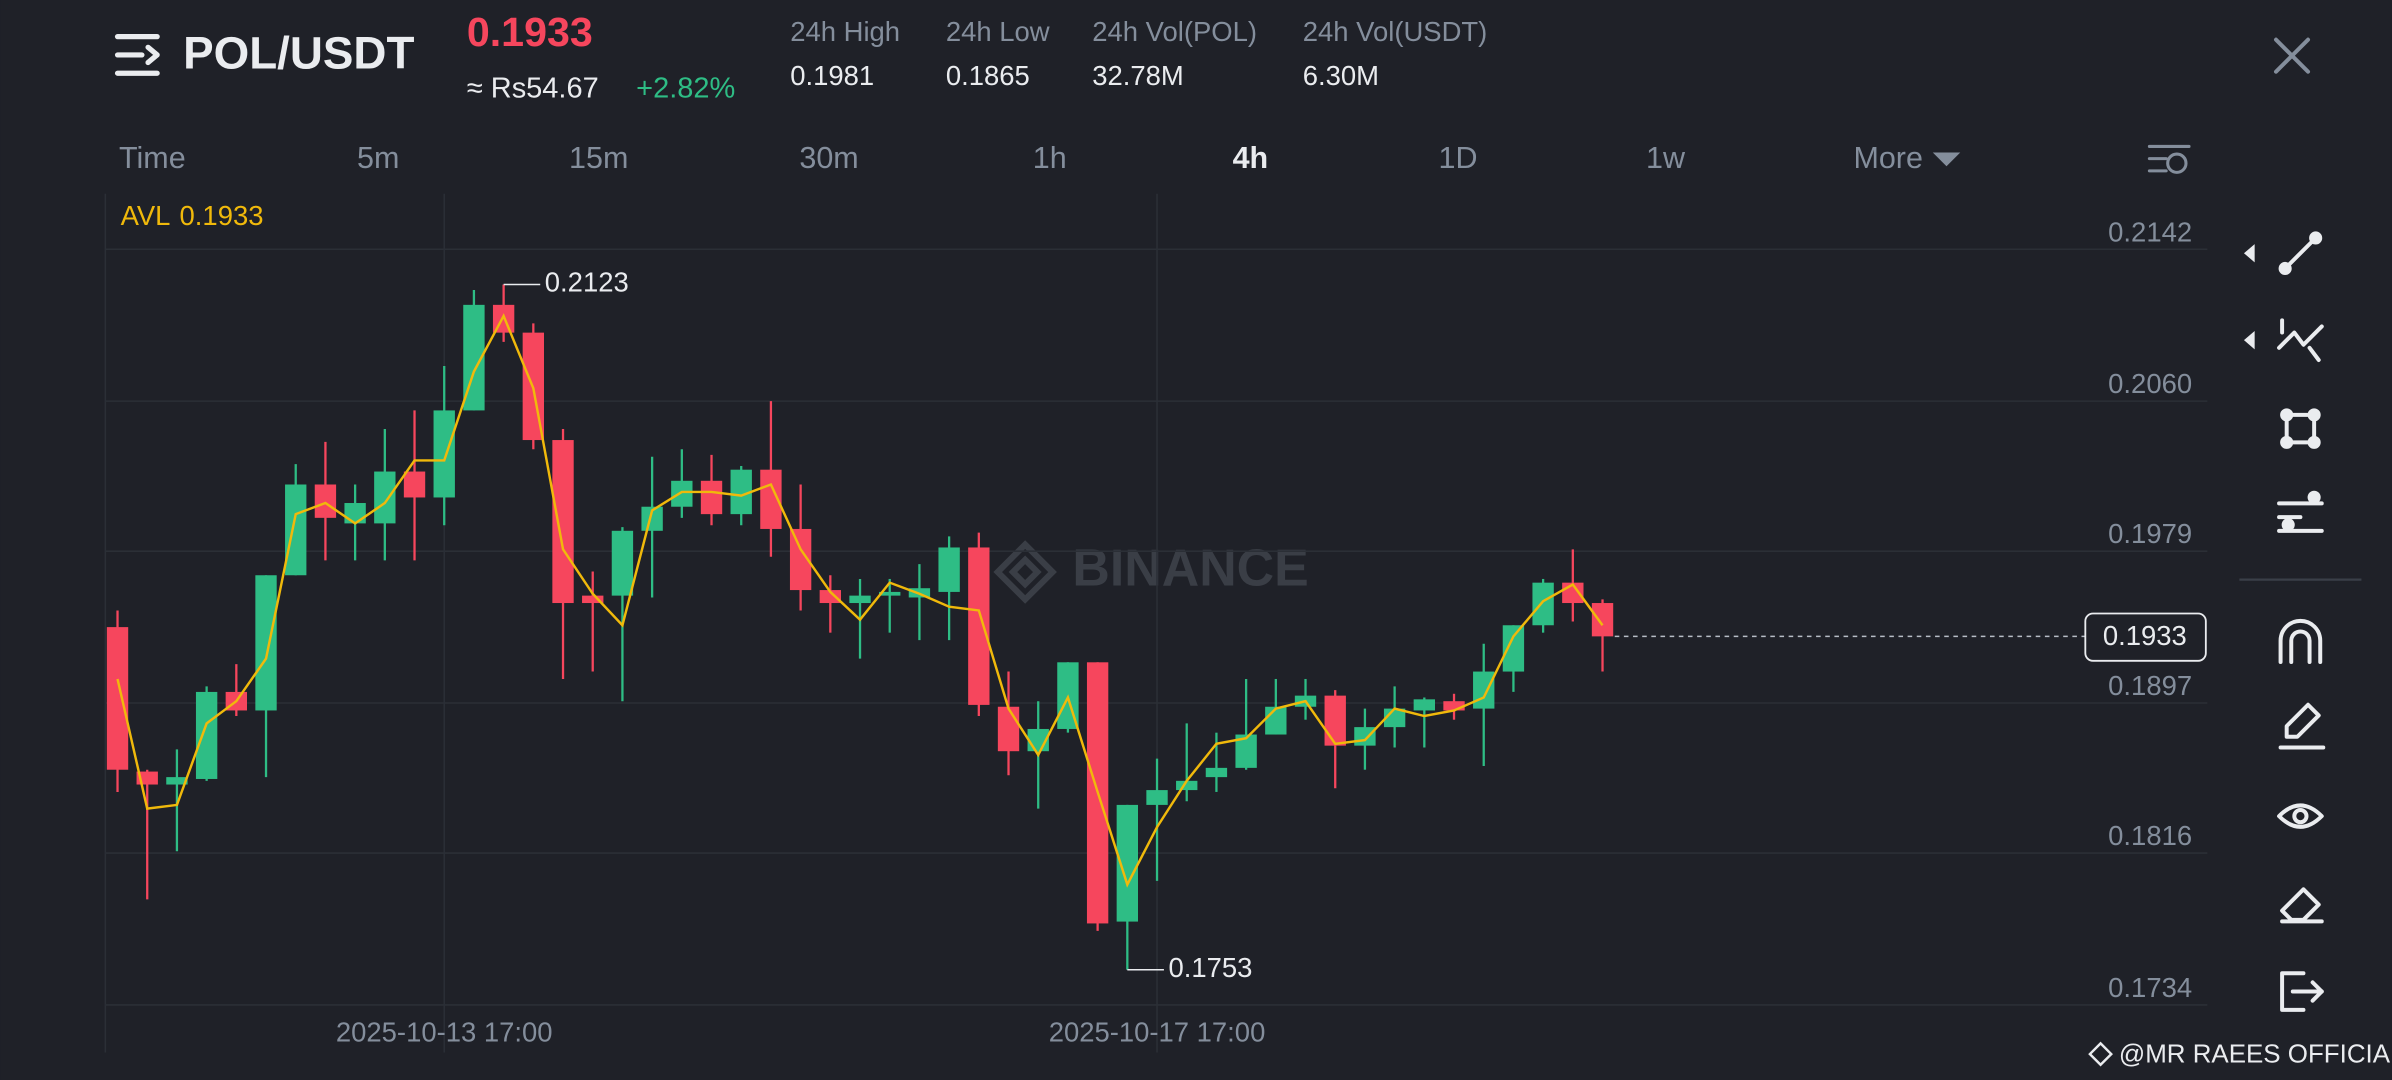 The height and width of the screenshot is (1080, 2392). What do you see at coordinates (1190, 568) in the screenshot?
I see `watermark: BINANCE` at bounding box center [1190, 568].